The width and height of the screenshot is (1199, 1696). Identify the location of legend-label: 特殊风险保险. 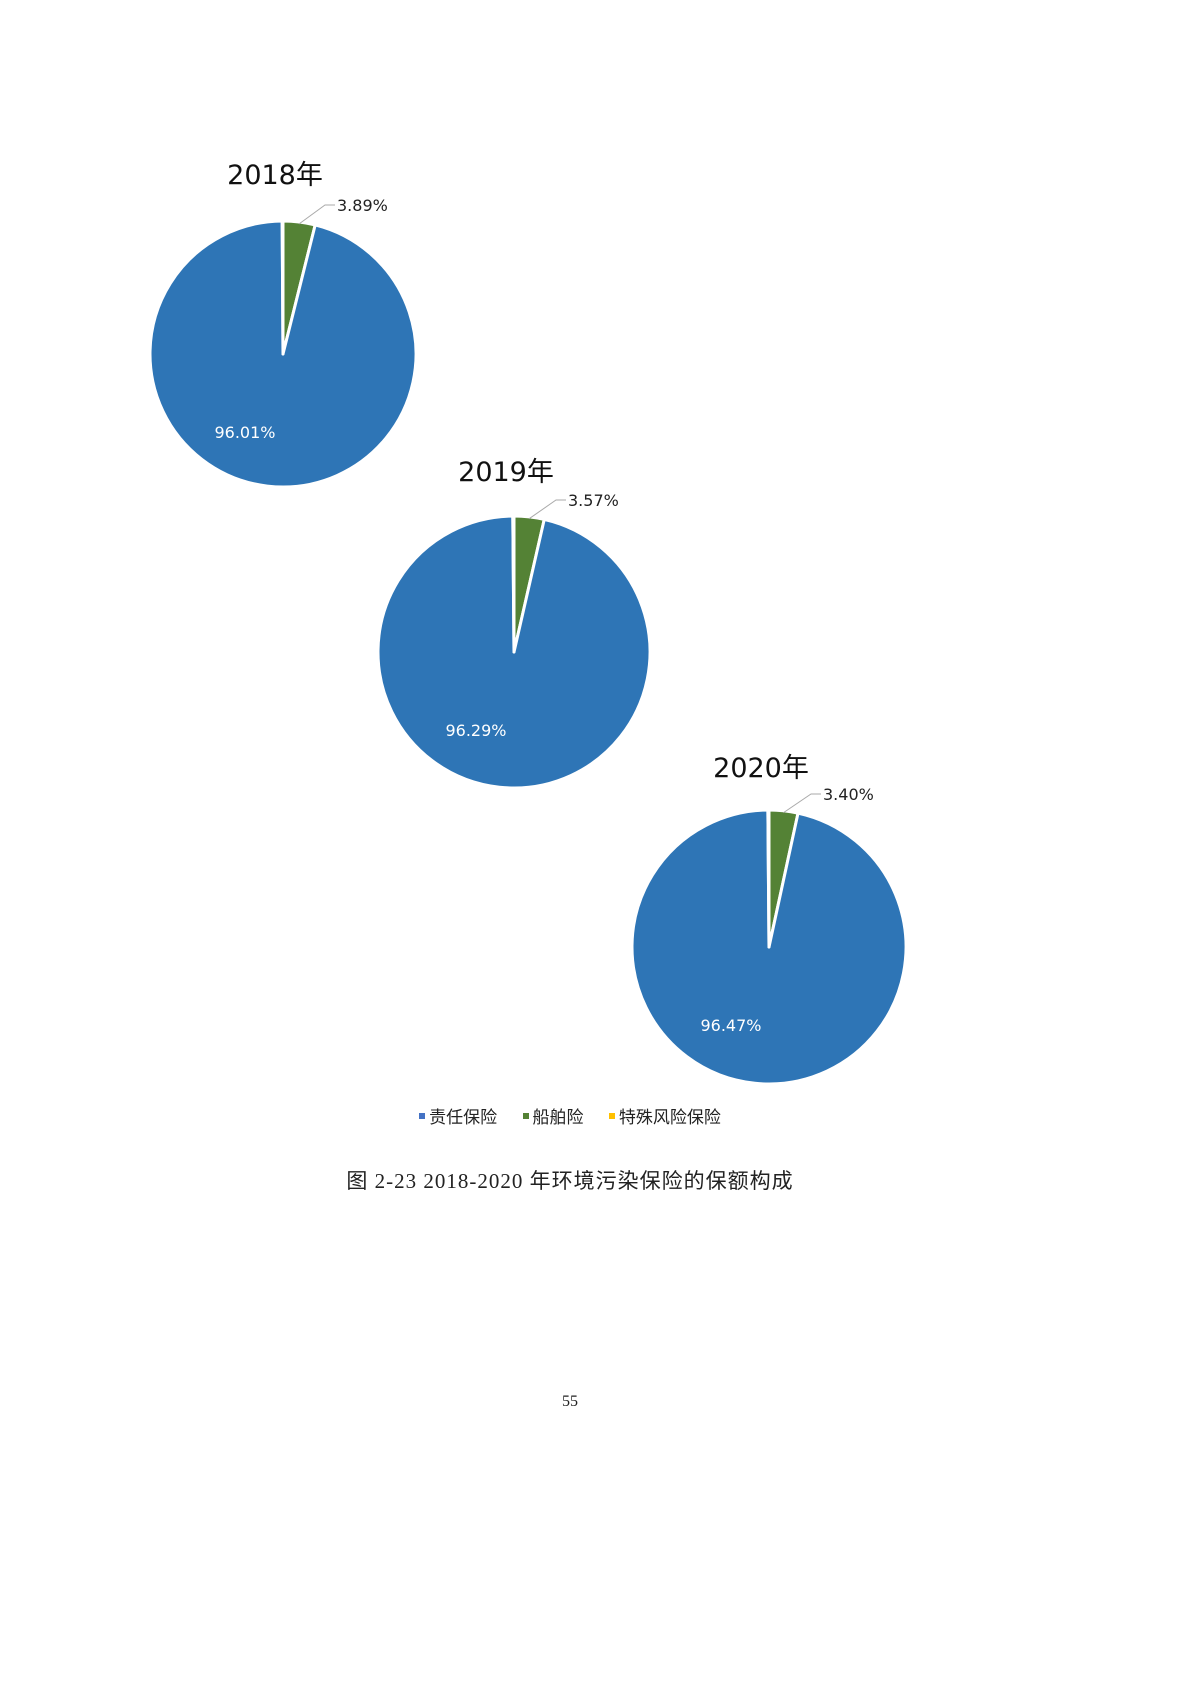
(669, 1118).